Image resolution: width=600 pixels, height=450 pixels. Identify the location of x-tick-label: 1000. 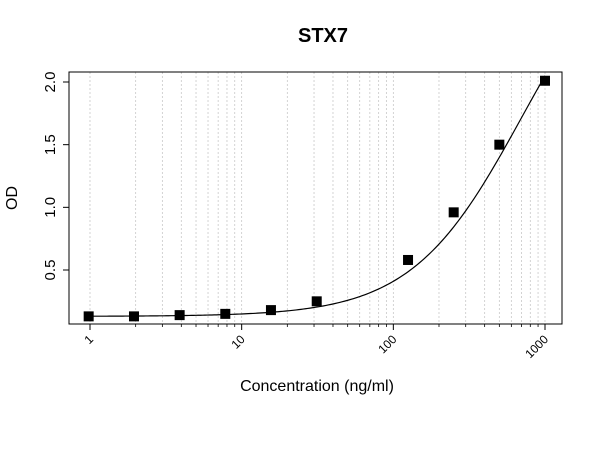
(536, 346).